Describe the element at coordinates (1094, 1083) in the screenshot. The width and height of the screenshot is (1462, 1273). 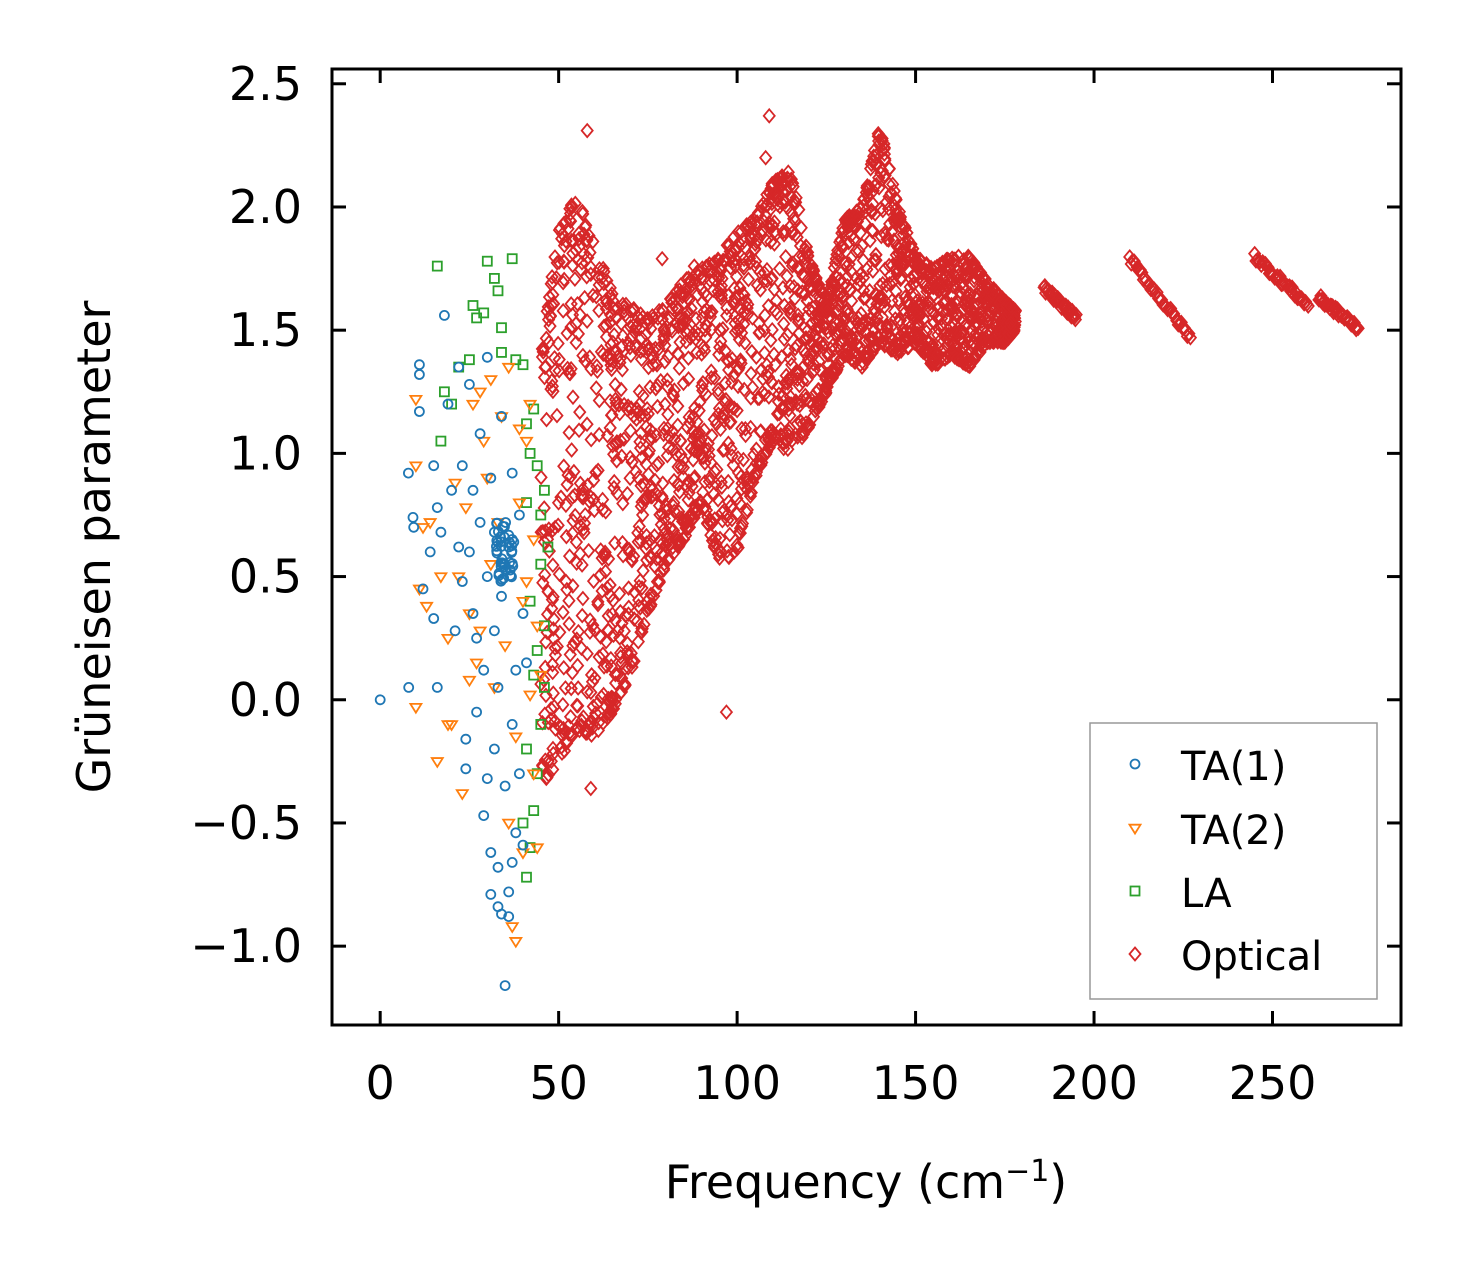
I see `x-tick-label: 200` at that location.